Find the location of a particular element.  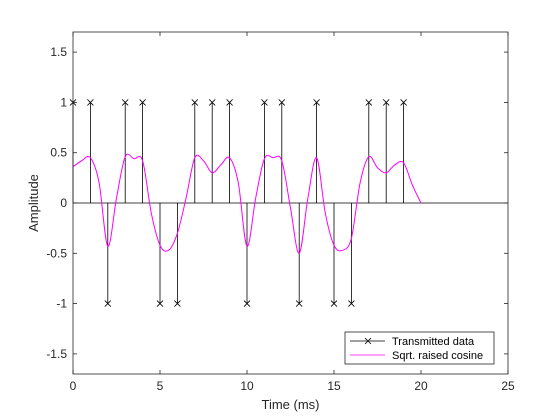

legend-box is located at coordinates (419, 348).